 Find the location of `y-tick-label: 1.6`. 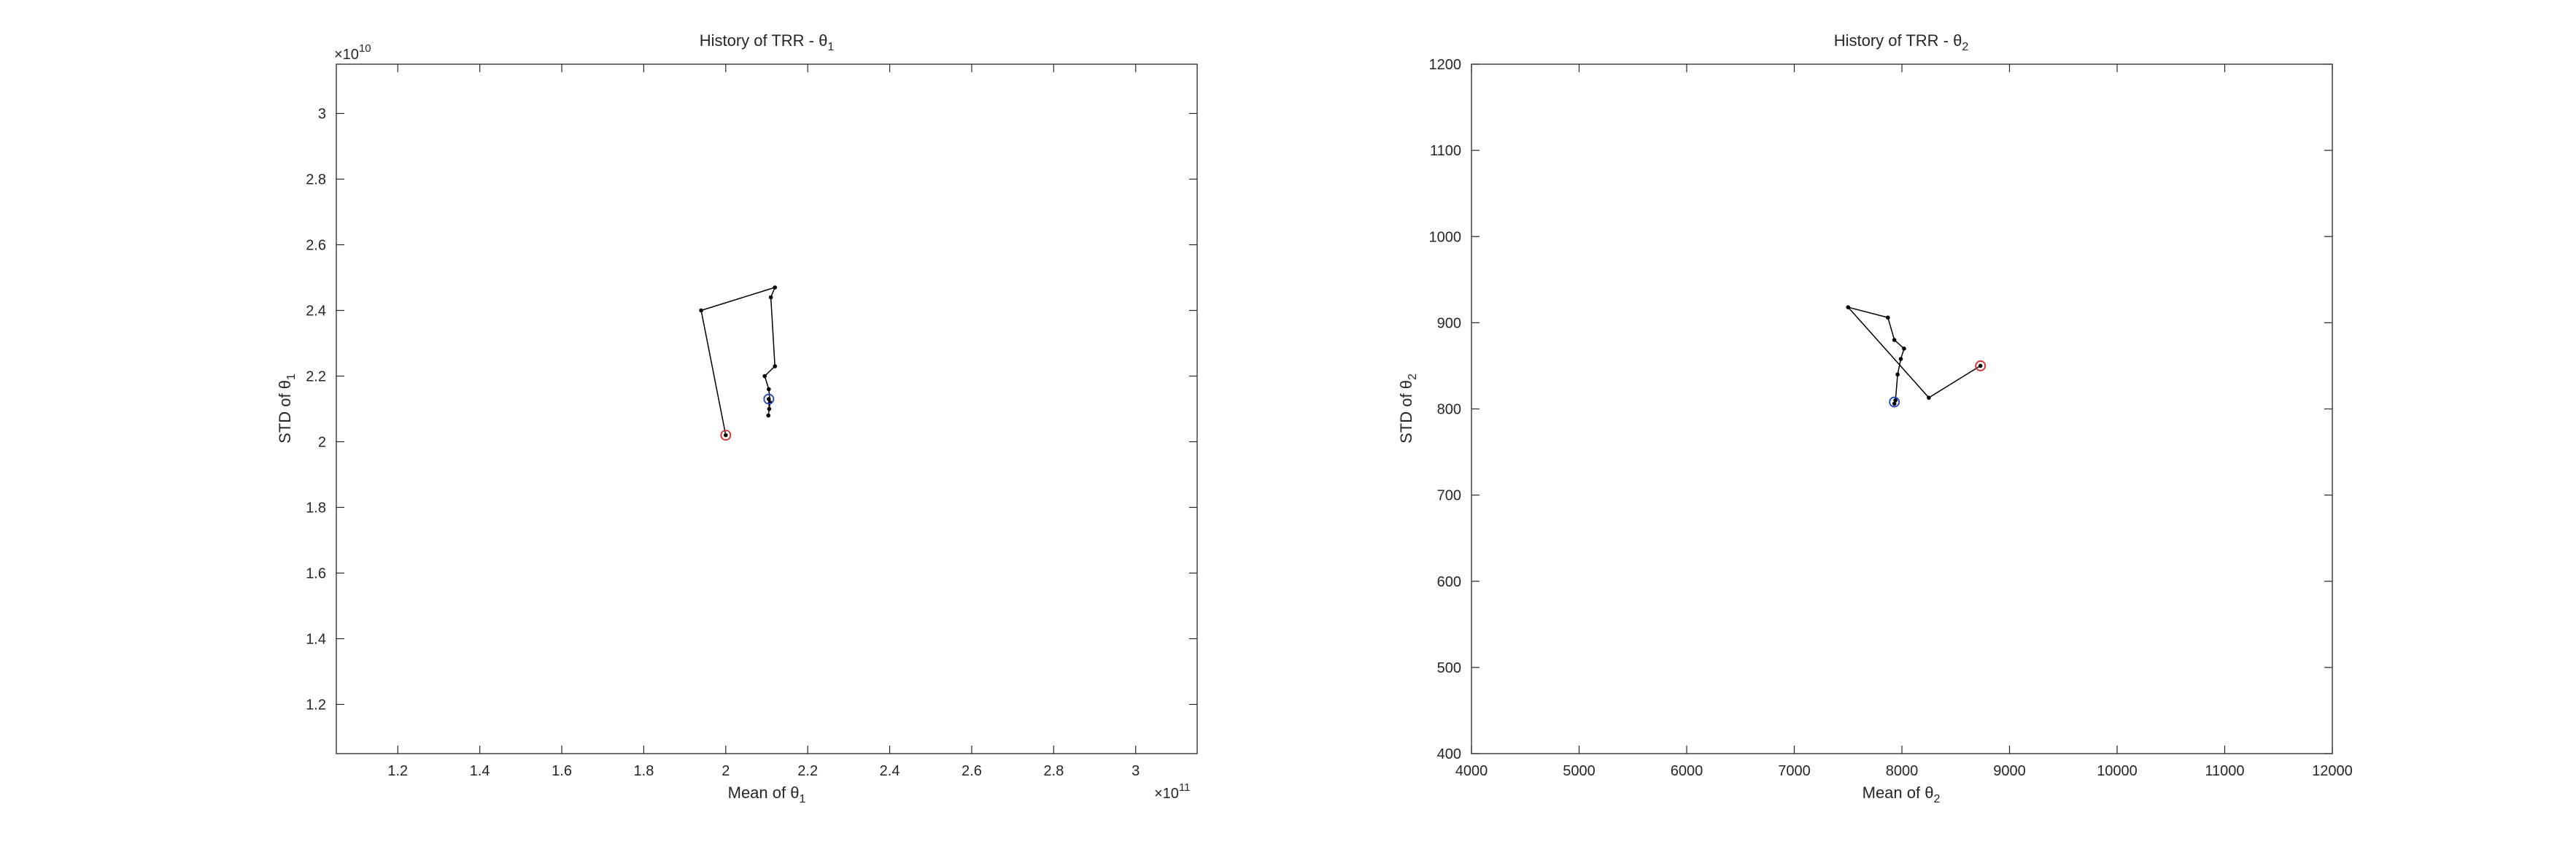

y-tick-label: 1.6 is located at coordinates (316, 574).